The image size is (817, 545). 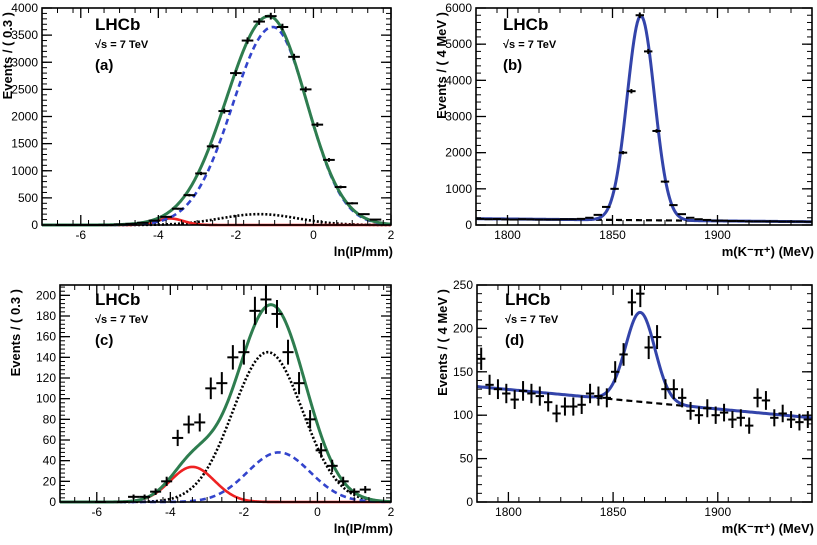 I want to click on y-tick-label: 160, so click(x=46, y=337).